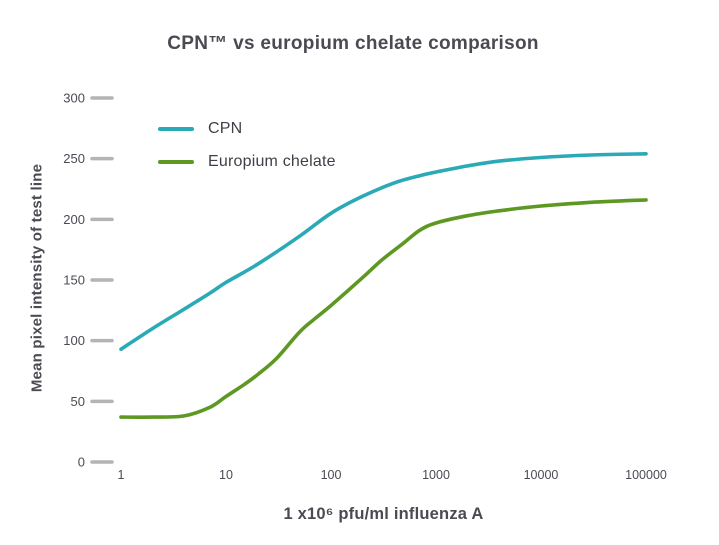 The image size is (719, 545). What do you see at coordinates (74, 158) in the screenshot?
I see `y-tick-label: 250` at bounding box center [74, 158].